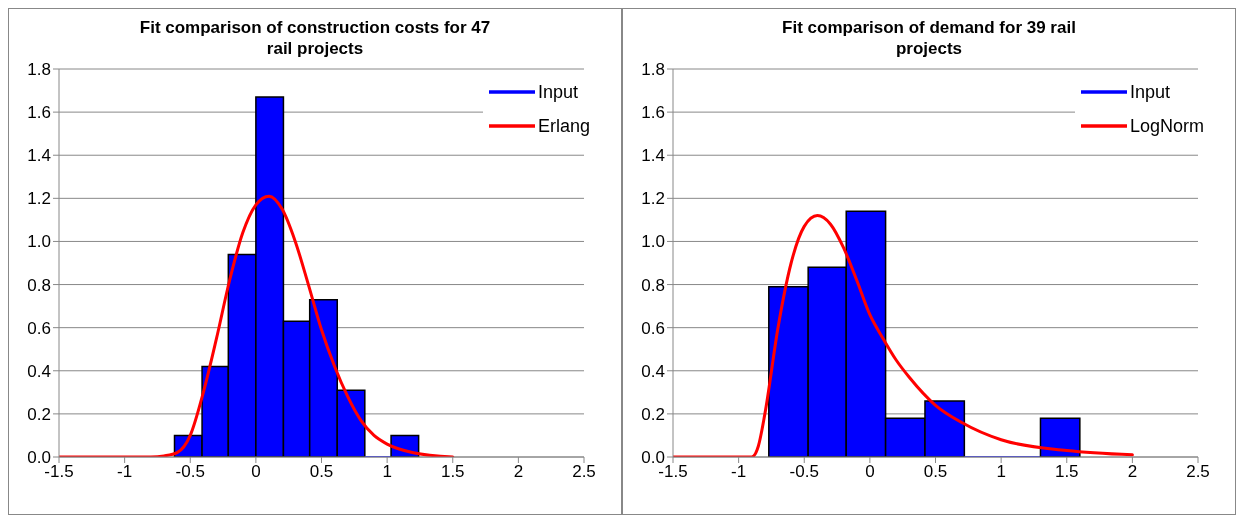  I want to click on chart-title: Fit comparison of demand for 39 rail projects, so click(929, 38).